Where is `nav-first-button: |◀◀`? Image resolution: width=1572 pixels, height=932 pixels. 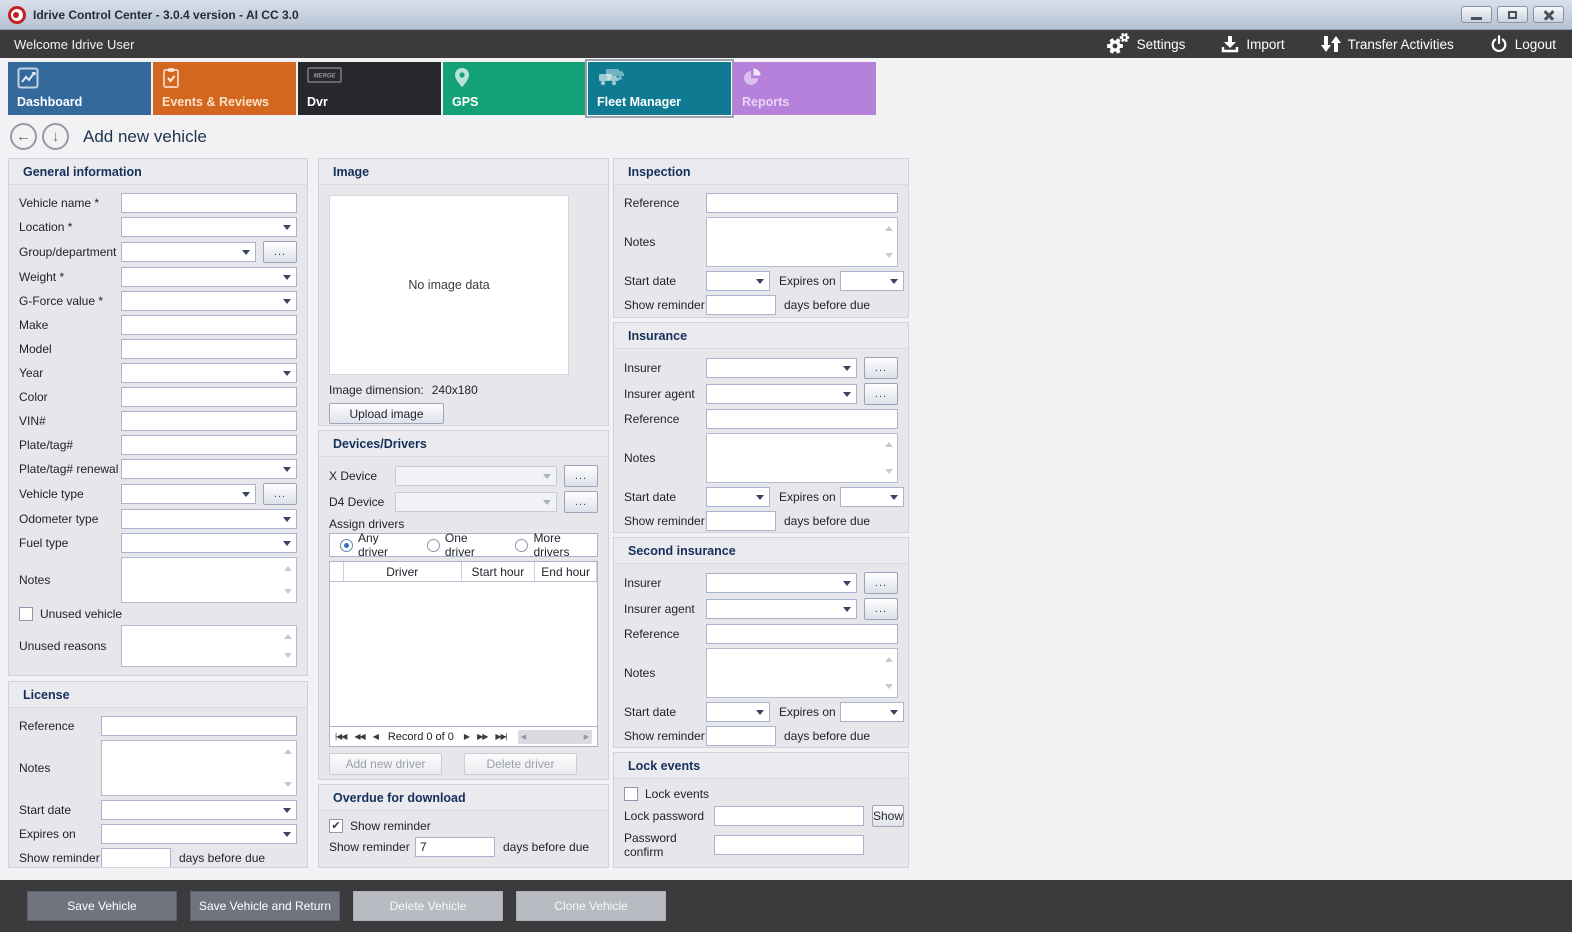
nav-first-button: |◀◀ is located at coordinates (341, 736).